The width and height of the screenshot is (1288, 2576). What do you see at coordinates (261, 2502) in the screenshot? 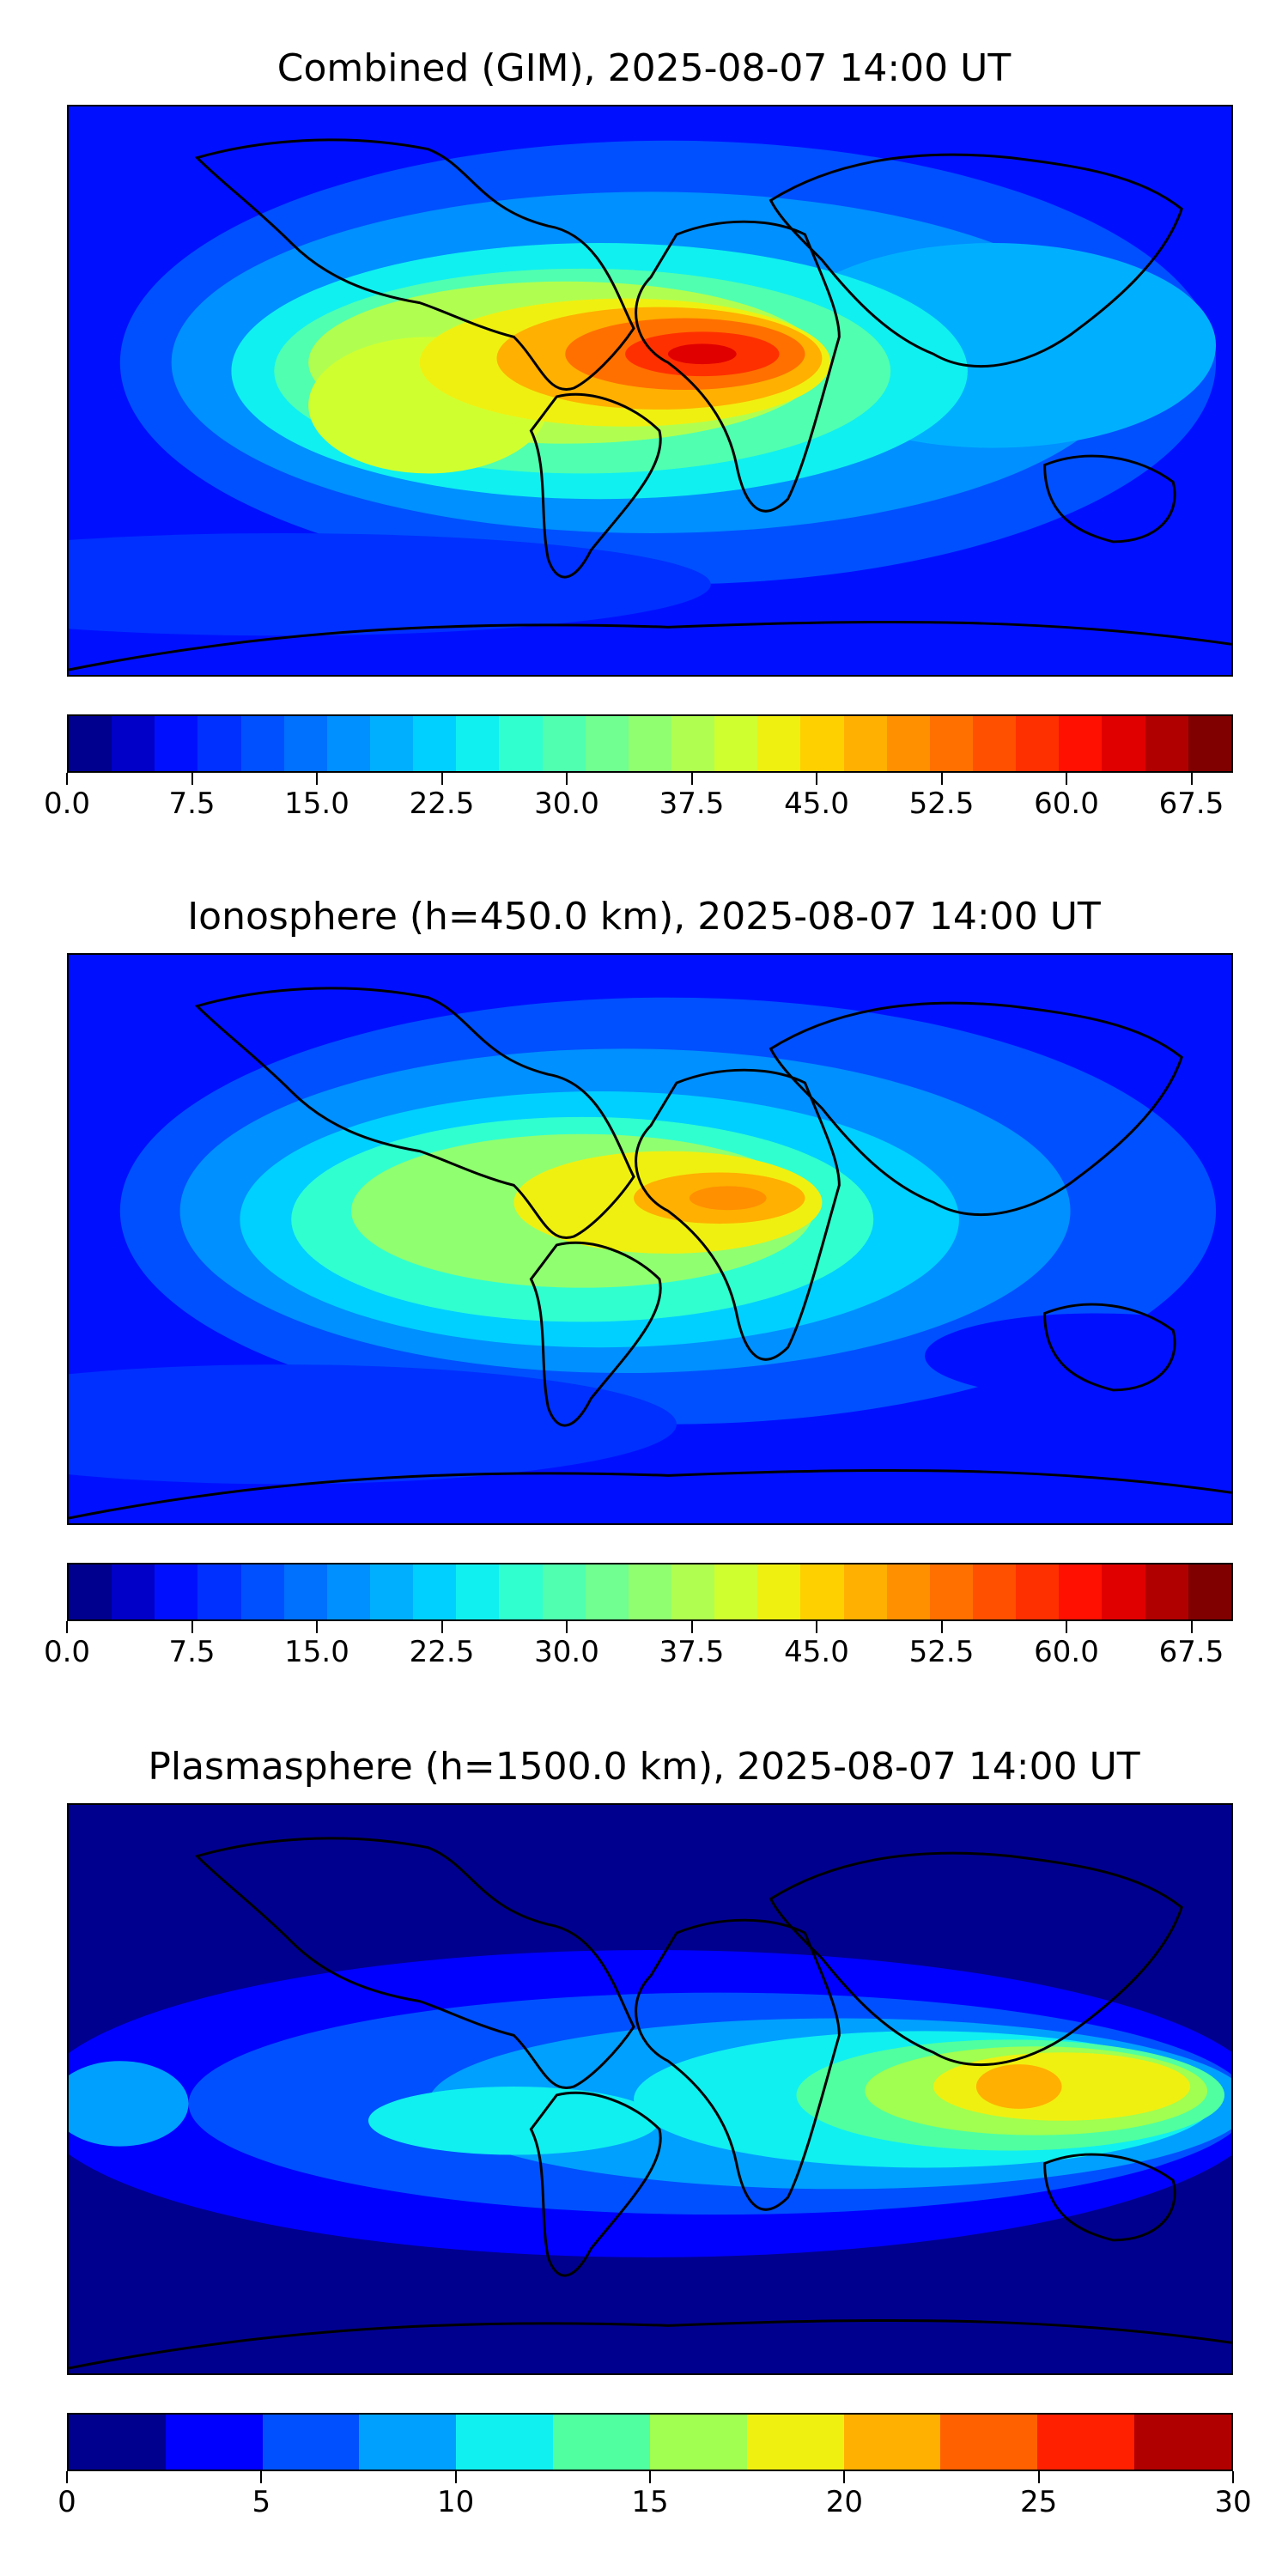
I see `colorbar-tick-label: 5` at bounding box center [261, 2502].